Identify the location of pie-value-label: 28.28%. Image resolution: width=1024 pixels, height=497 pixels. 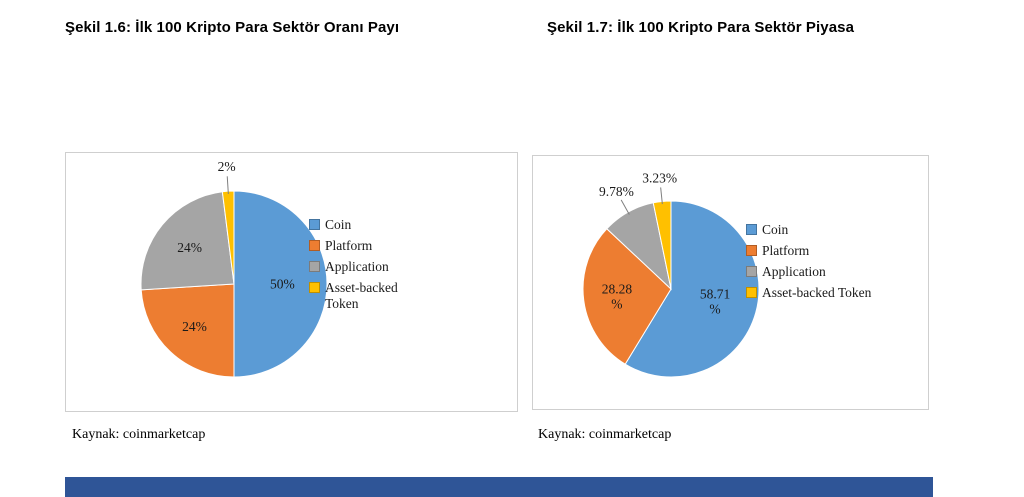
(617, 297).